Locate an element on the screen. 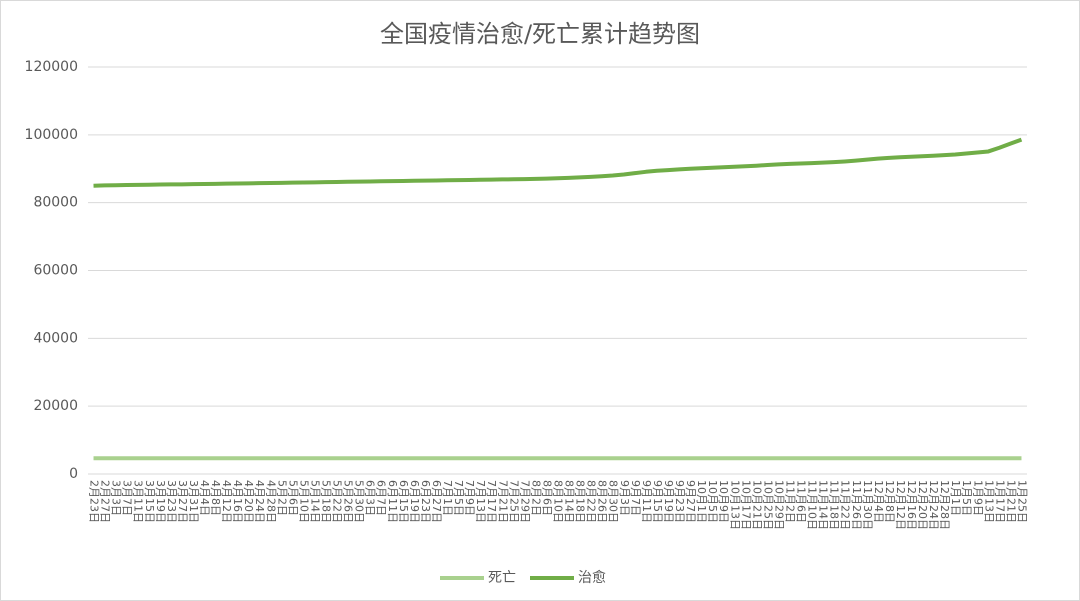 This screenshot has height=601, width=1080. legend-label: 治愈 is located at coordinates (592, 578).